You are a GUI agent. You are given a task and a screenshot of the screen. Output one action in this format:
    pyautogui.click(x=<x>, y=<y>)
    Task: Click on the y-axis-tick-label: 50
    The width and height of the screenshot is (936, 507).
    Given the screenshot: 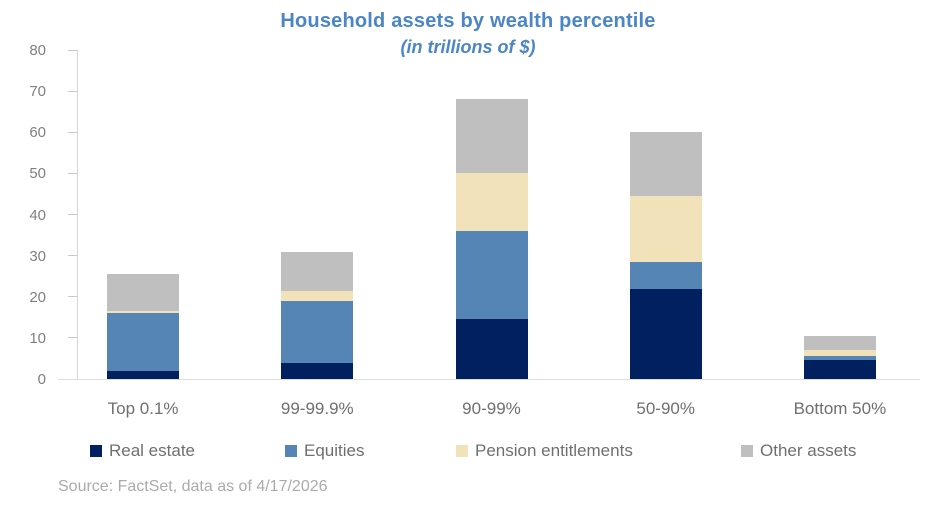 What is the action you would take?
    pyautogui.click(x=37, y=174)
    